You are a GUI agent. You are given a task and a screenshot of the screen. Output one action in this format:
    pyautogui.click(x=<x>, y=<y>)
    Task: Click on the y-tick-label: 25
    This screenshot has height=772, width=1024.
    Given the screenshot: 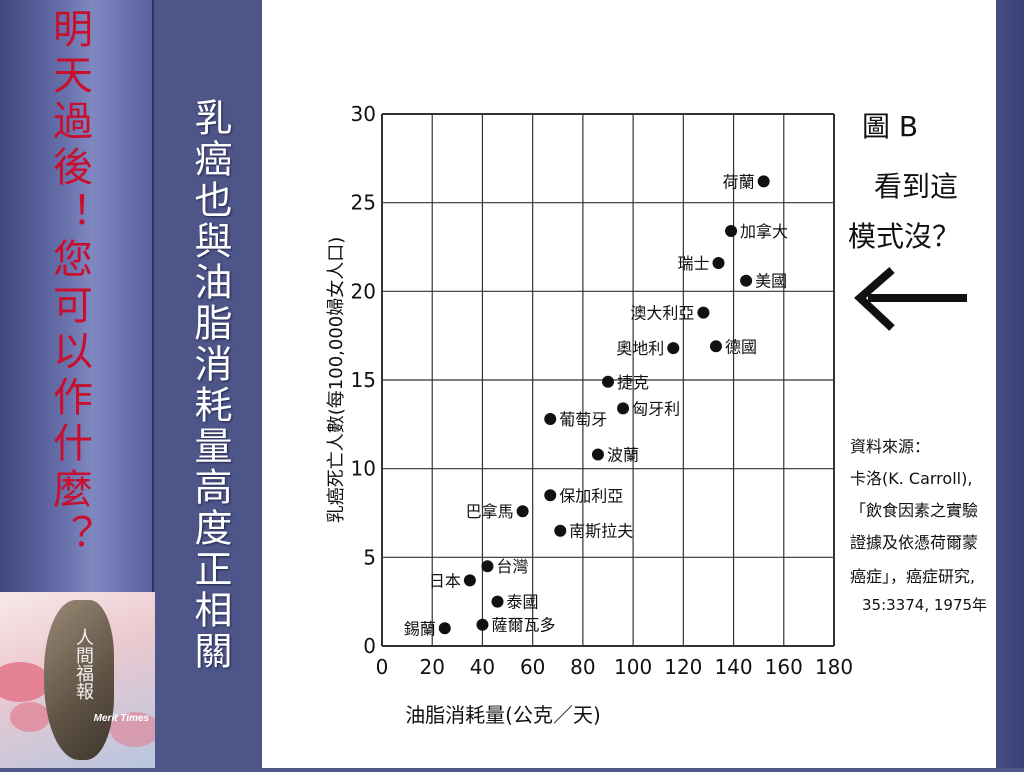 What is the action you would take?
    pyautogui.click(x=363, y=203)
    